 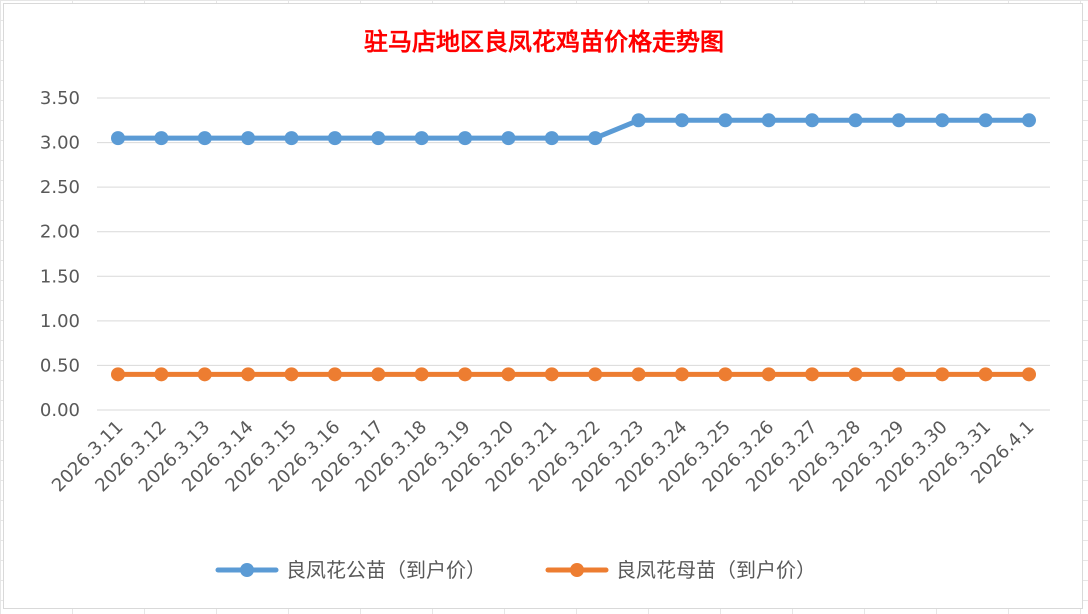 I want to click on y-axis-ticks: 0.00 0.50 1.00 1.50 2.00 2.50 3.00 3.50, so click(x=60, y=254).